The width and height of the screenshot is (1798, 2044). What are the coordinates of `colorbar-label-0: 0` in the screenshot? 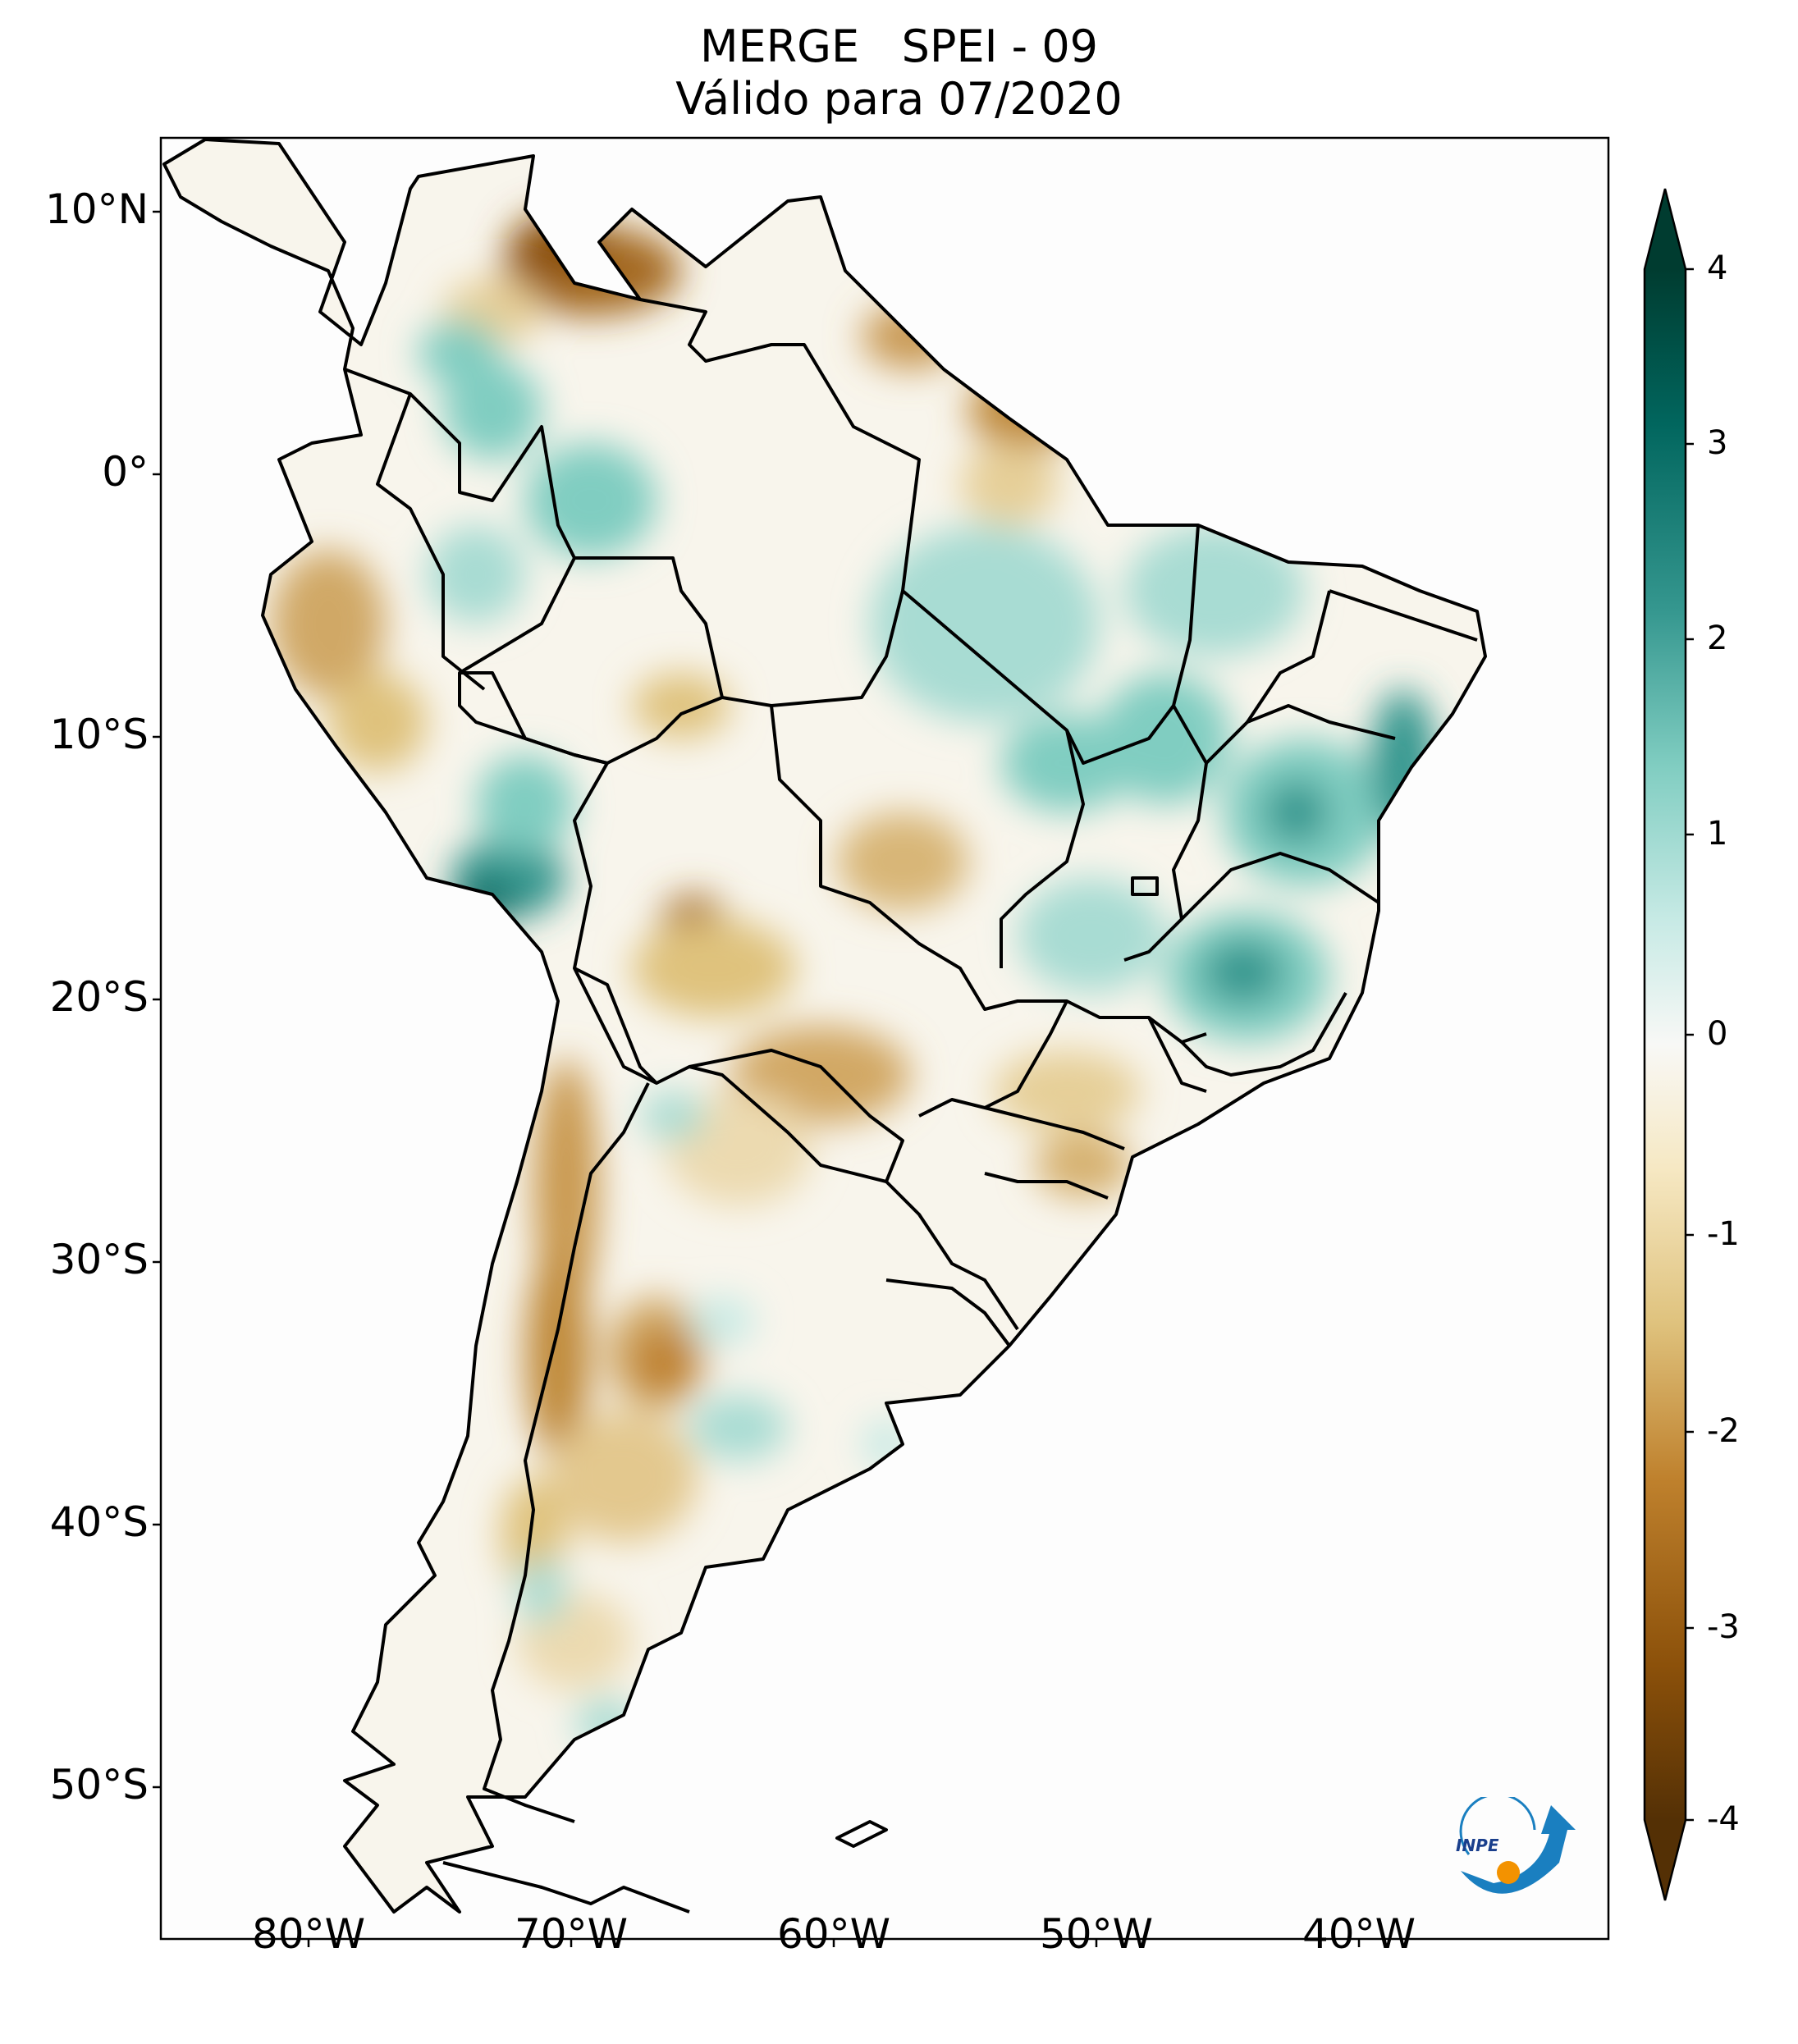 It's located at (1717, 1034).